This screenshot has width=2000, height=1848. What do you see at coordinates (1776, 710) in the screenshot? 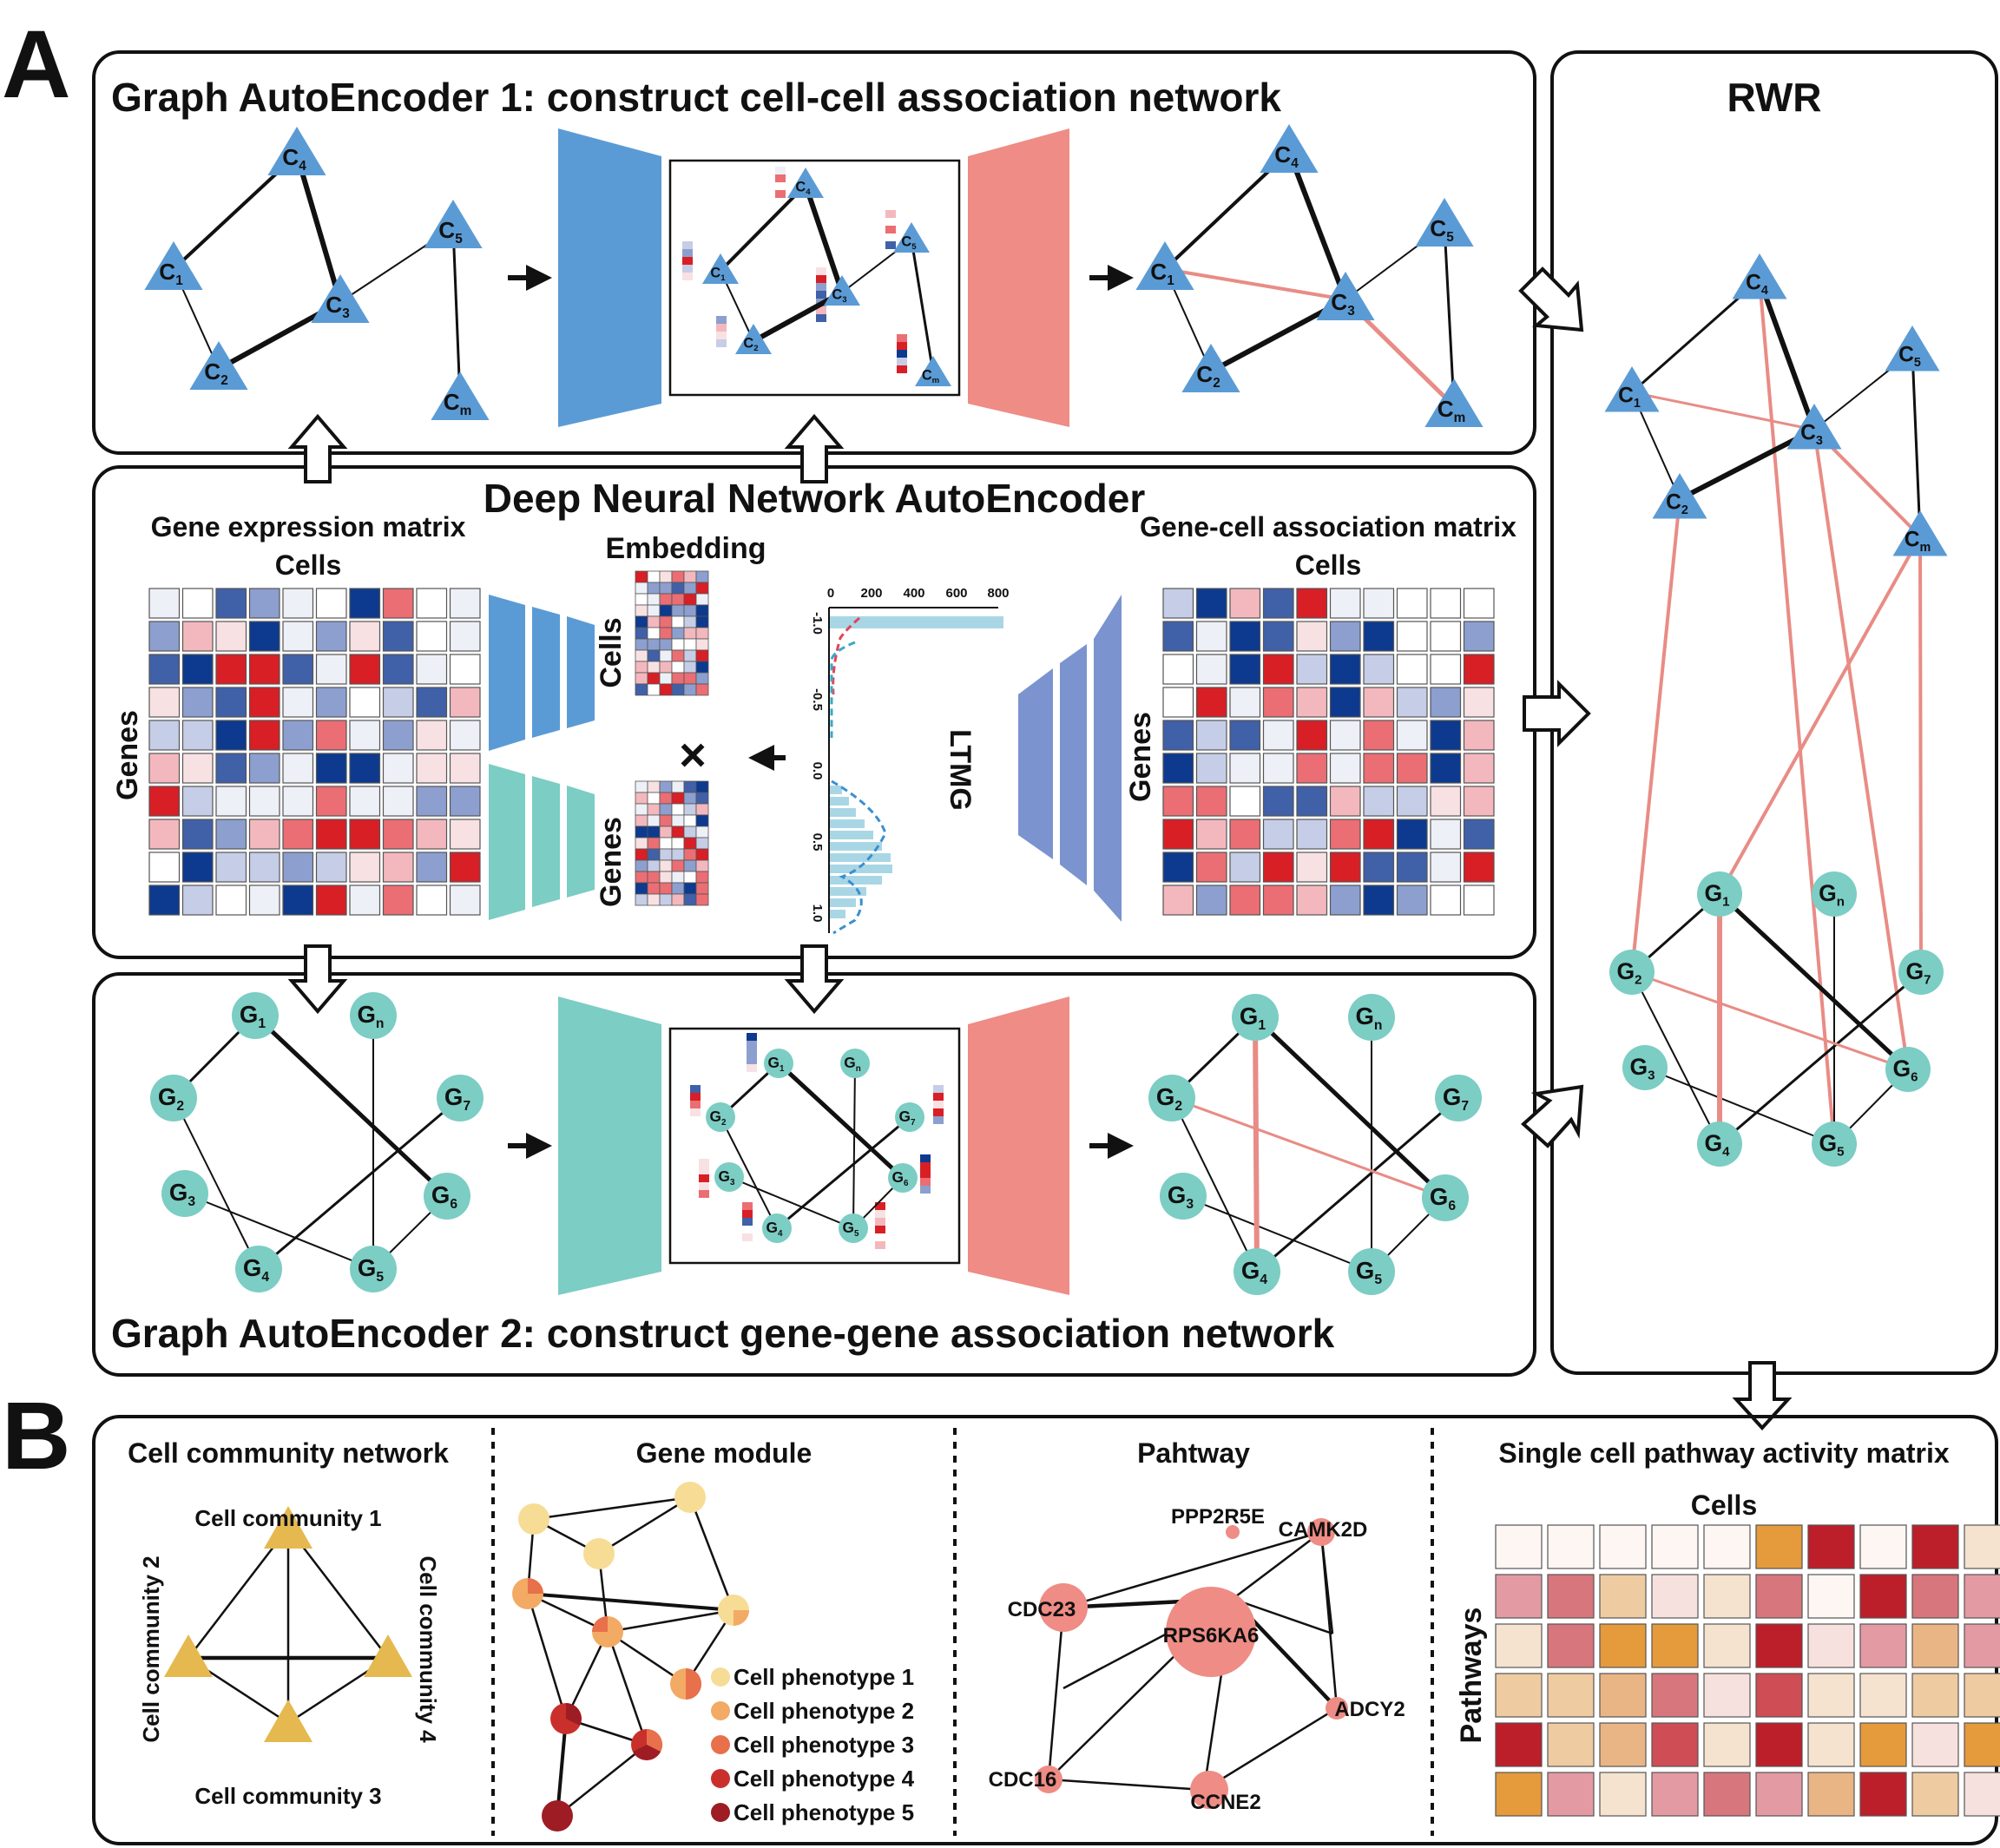
I see `rwr-network: C1 C2 C3 C4 C5 Cm G1 G2 G3 G4 G5 G6 G7 Gn` at bounding box center [1776, 710].